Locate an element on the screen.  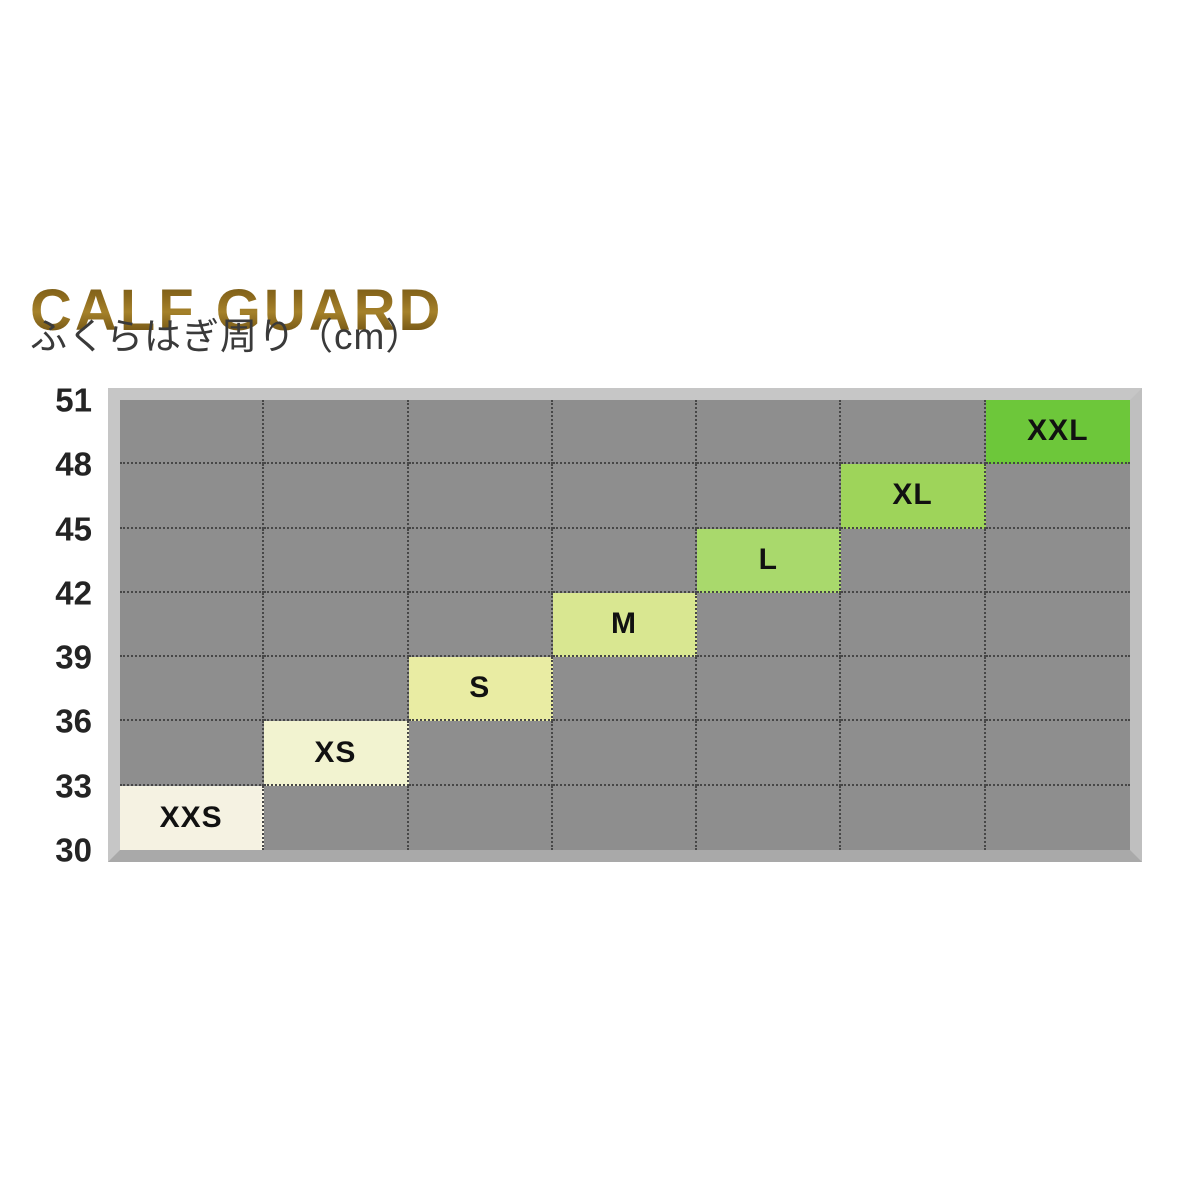
size-cell-xs: XS is located at coordinates (336, 753).